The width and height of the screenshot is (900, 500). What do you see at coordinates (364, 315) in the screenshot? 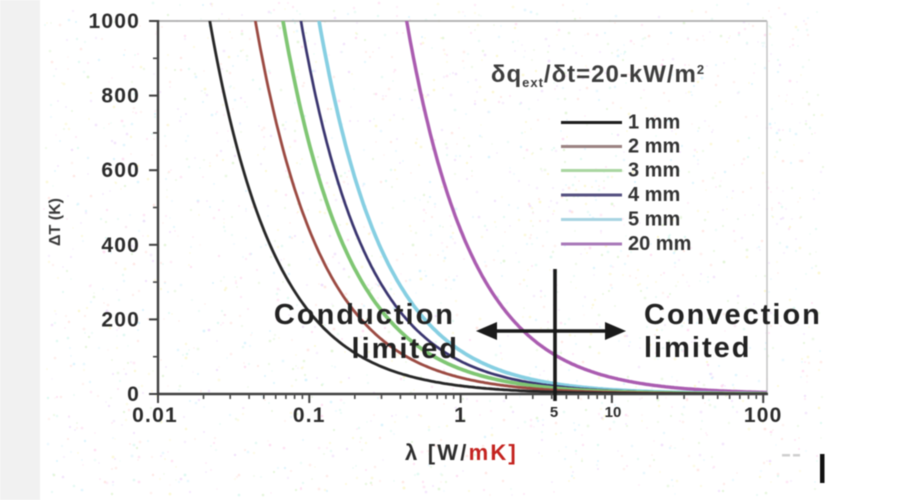
I see `svg-text: Conduction` at bounding box center [364, 315].